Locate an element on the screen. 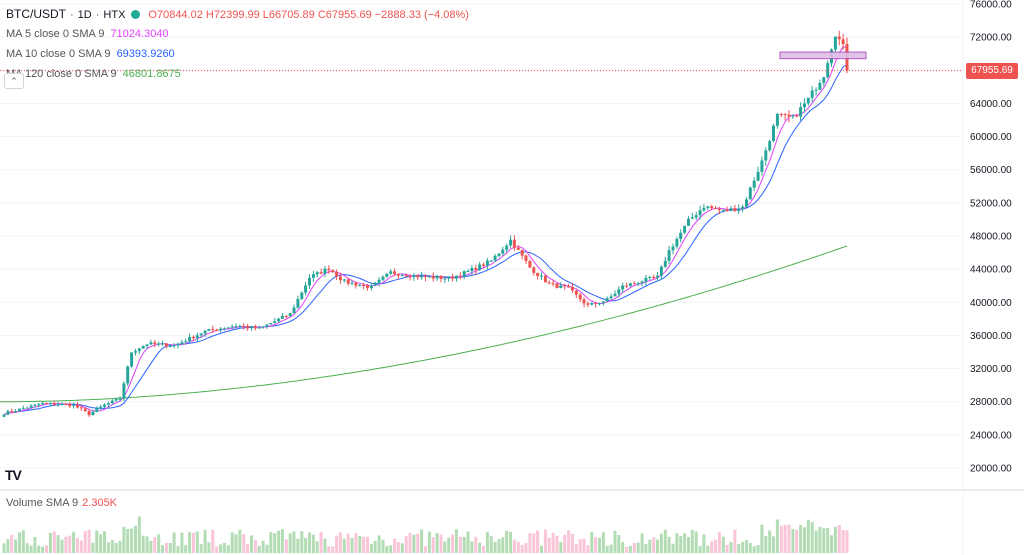 Image resolution: width=1024 pixels, height=555 pixels. symbol-label: BTC/USDT is located at coordinates (36, 14).